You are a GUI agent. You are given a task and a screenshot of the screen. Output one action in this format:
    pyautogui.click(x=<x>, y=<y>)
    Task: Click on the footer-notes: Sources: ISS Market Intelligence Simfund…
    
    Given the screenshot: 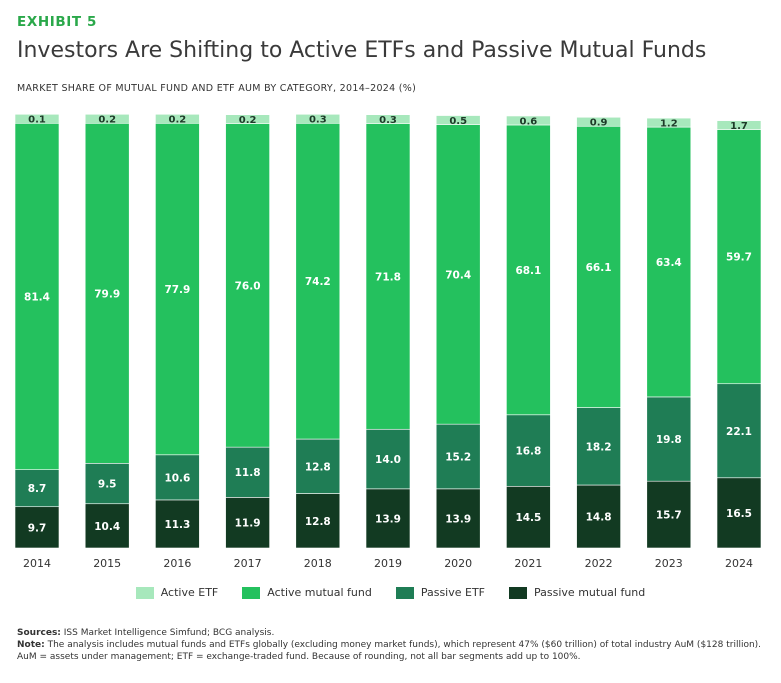 What is the action you would take?
    pyautogui.click(x=392, y=645)
    